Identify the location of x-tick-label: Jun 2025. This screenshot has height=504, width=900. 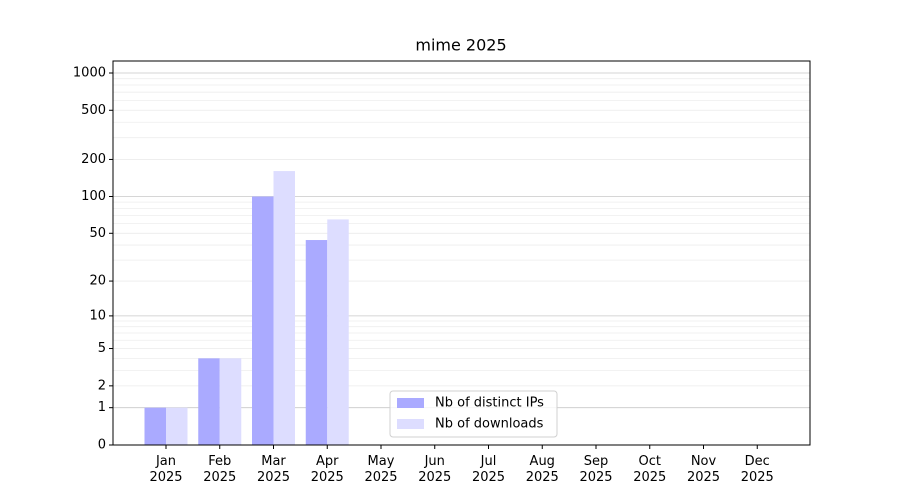
(434, 469).